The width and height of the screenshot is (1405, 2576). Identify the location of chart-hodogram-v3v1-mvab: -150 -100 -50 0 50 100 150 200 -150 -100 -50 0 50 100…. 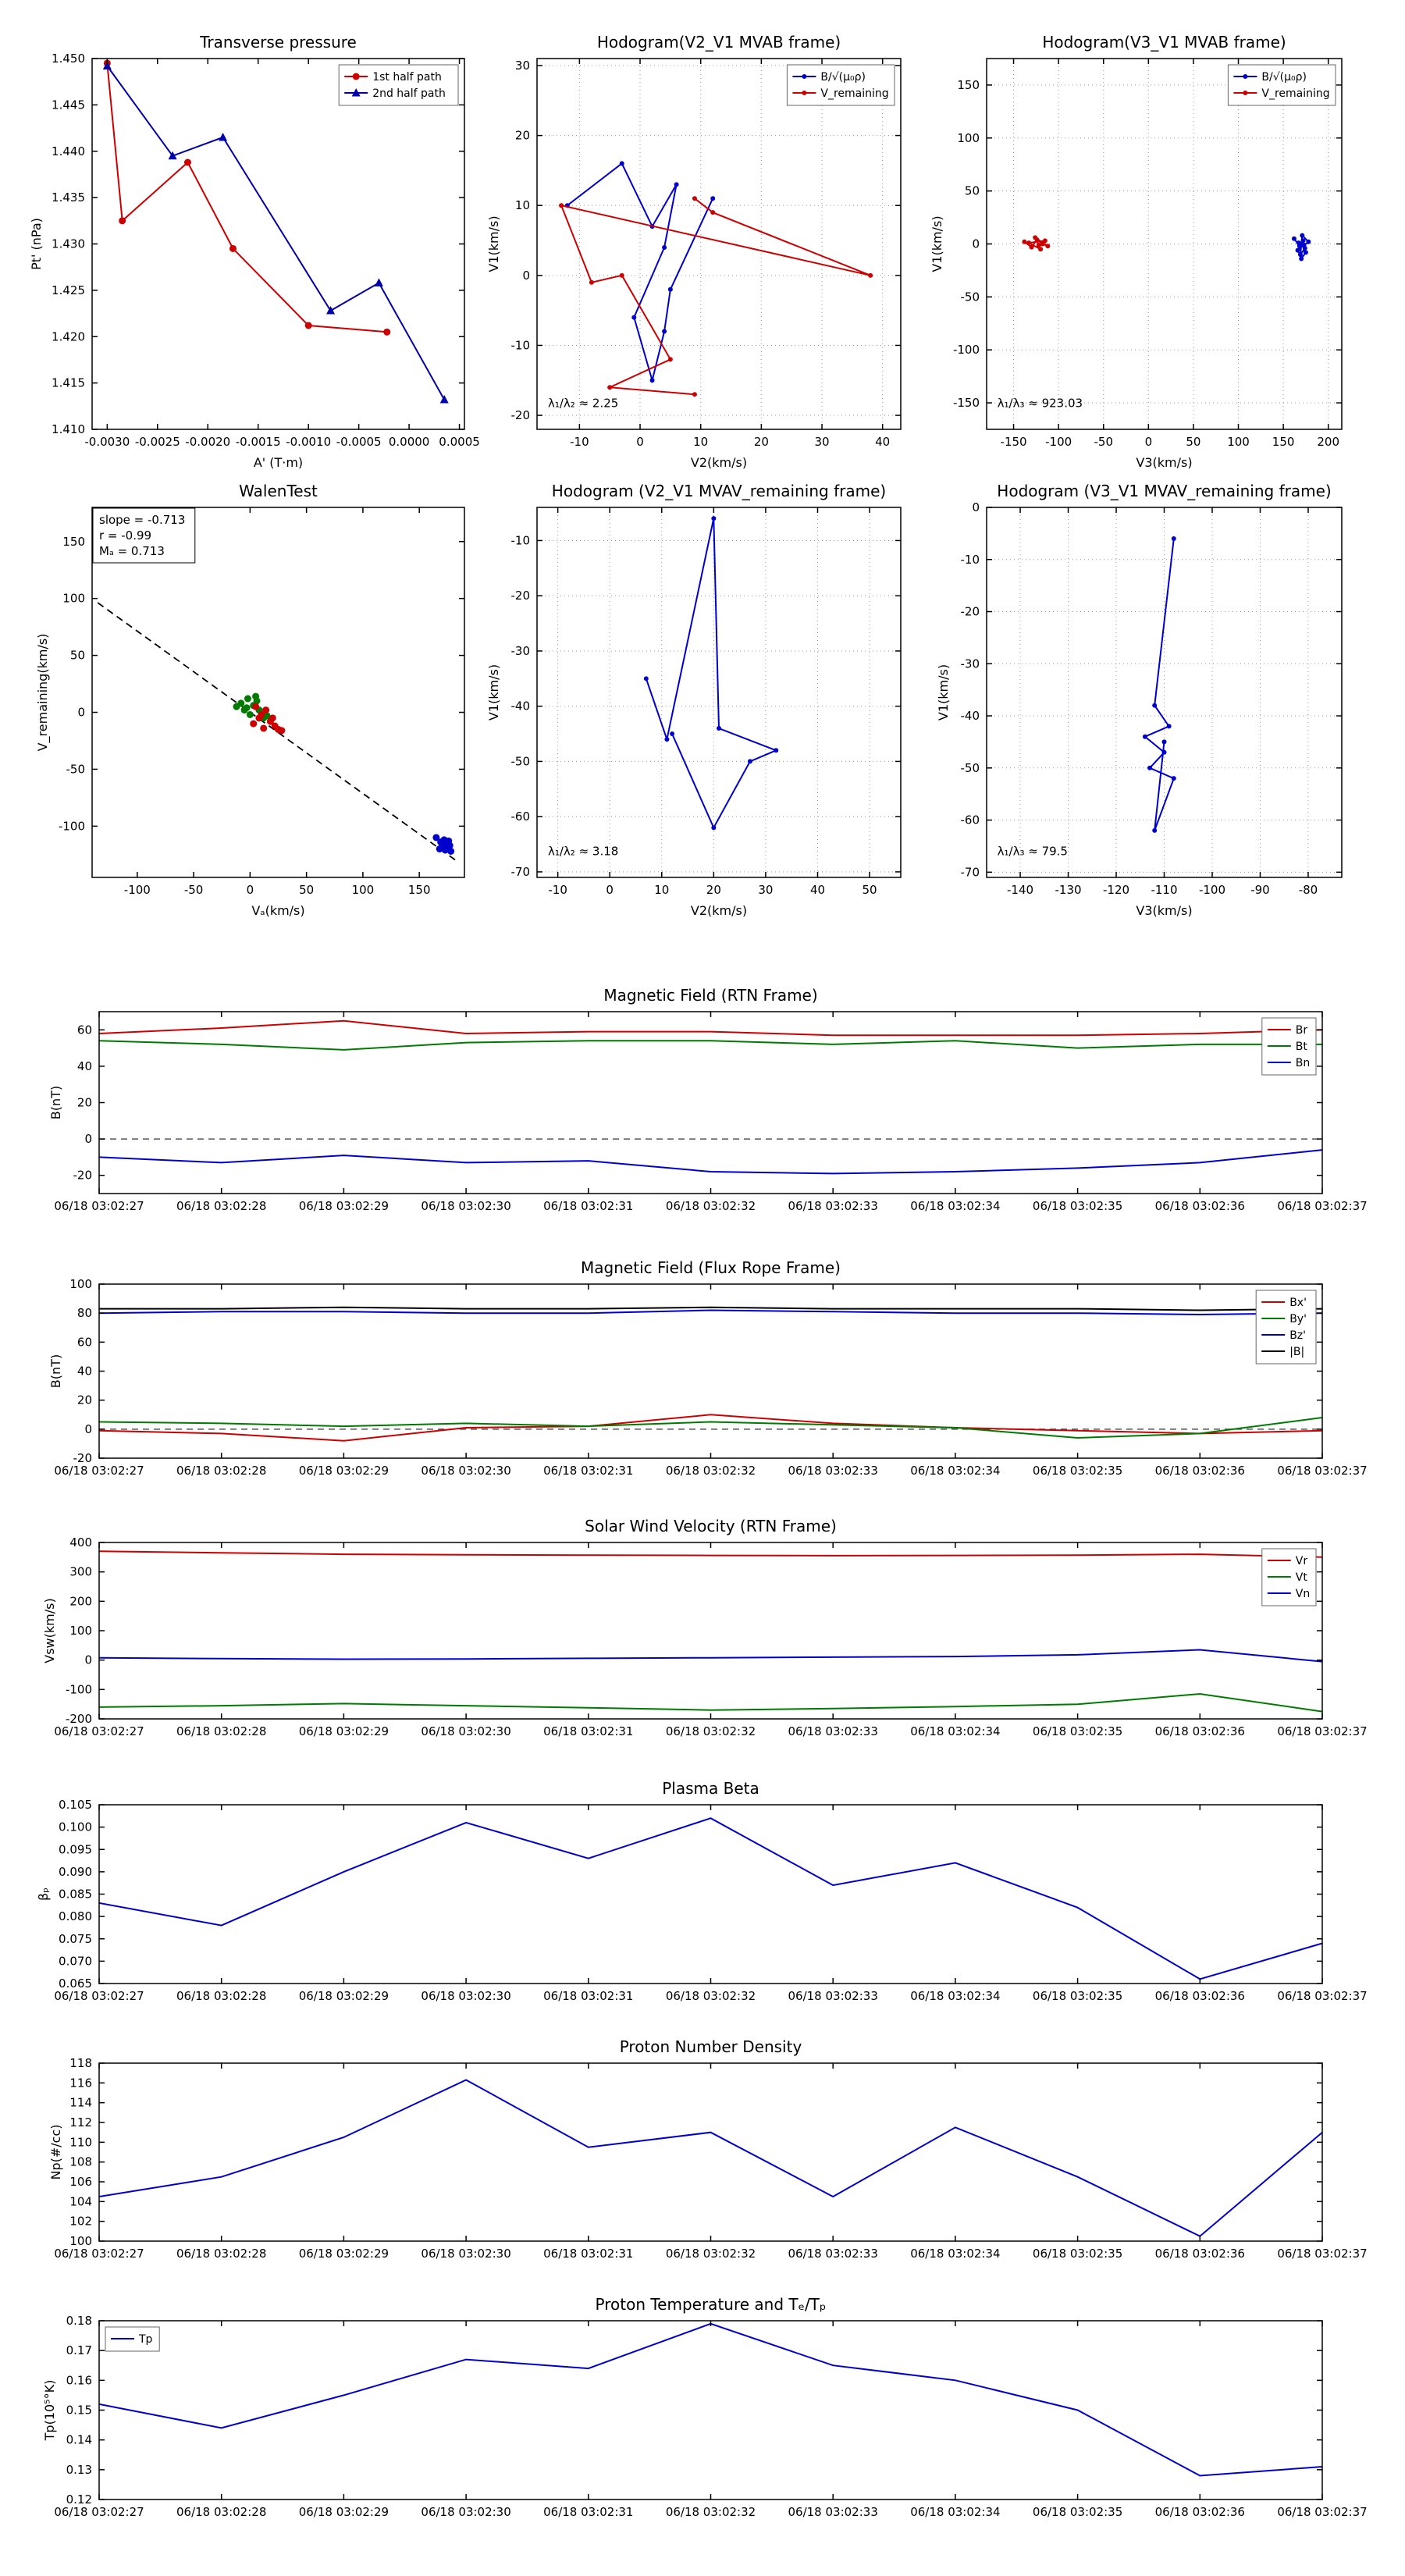
(1137, 251).